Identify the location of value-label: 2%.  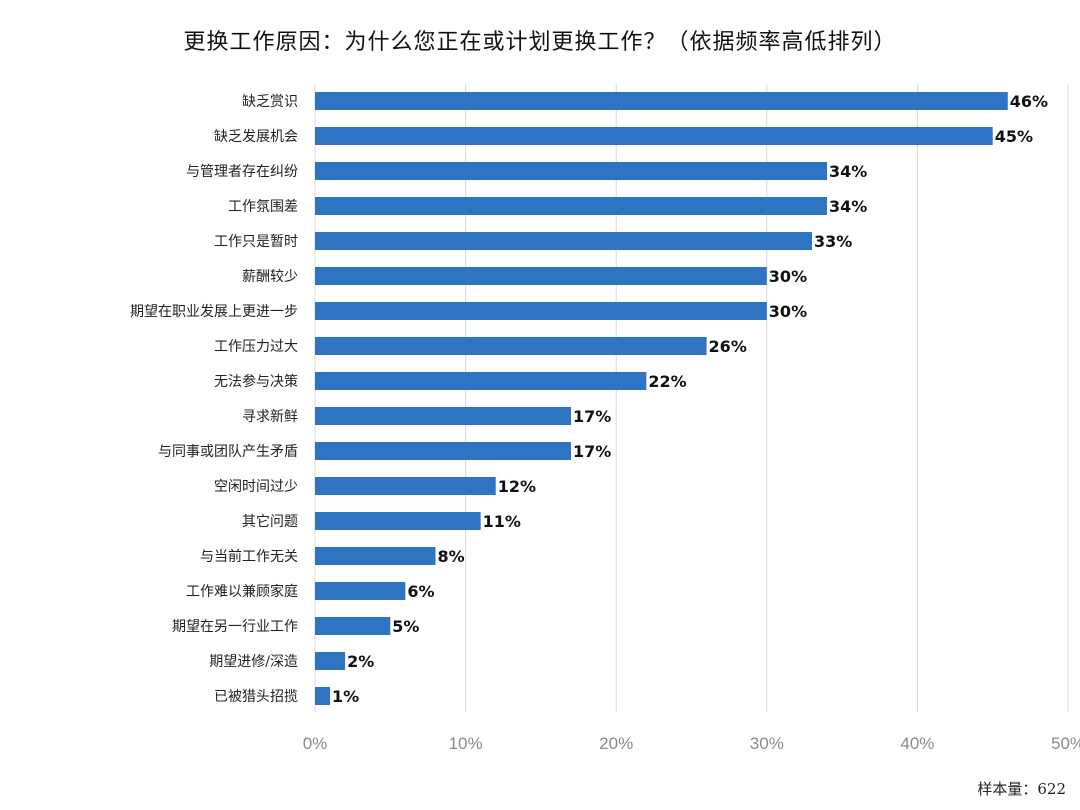
(360, 661).